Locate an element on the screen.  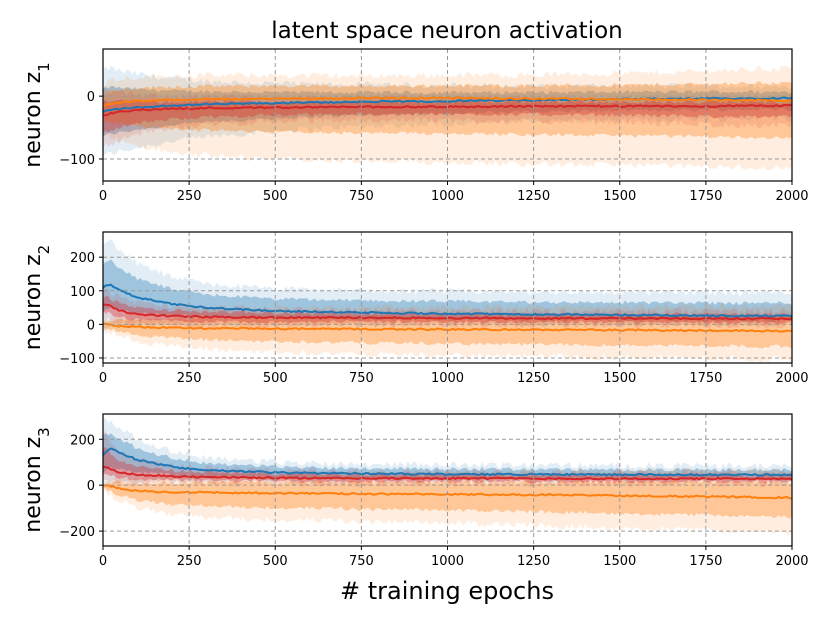
x-axis-label: # training epochs is located at coordinates (447, 591).